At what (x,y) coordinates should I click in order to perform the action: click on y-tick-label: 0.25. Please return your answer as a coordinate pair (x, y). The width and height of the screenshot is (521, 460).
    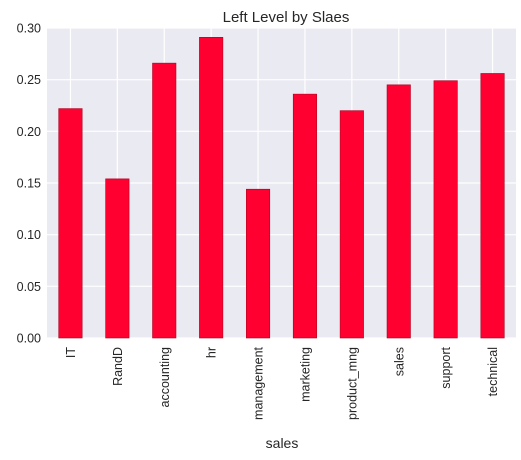
    Looking at the image, I should click on (29, 80).